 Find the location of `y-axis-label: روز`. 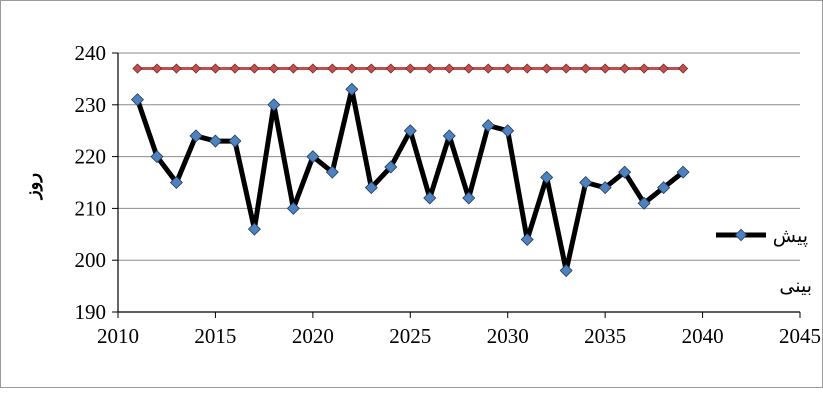

y-axis-label: روز is located at coordinates (32, 187).